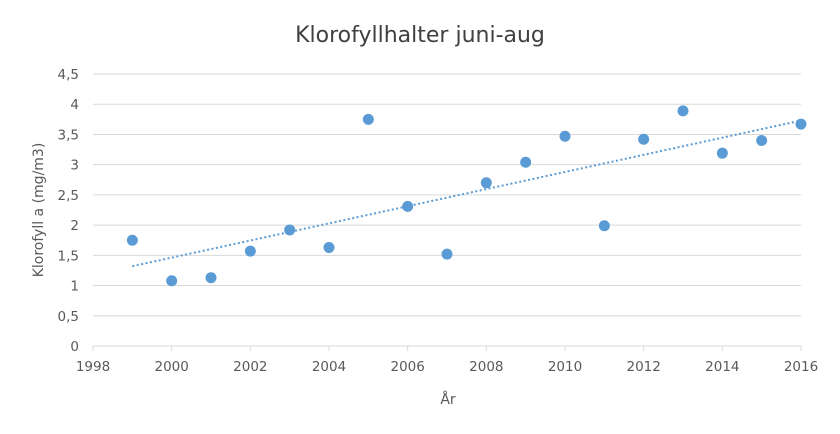  What do you see at coordinates (420, 35) in the screenshot?
I see `chart-title: Klorofyllhalter juni-aug` at bounding box center [420, 35].